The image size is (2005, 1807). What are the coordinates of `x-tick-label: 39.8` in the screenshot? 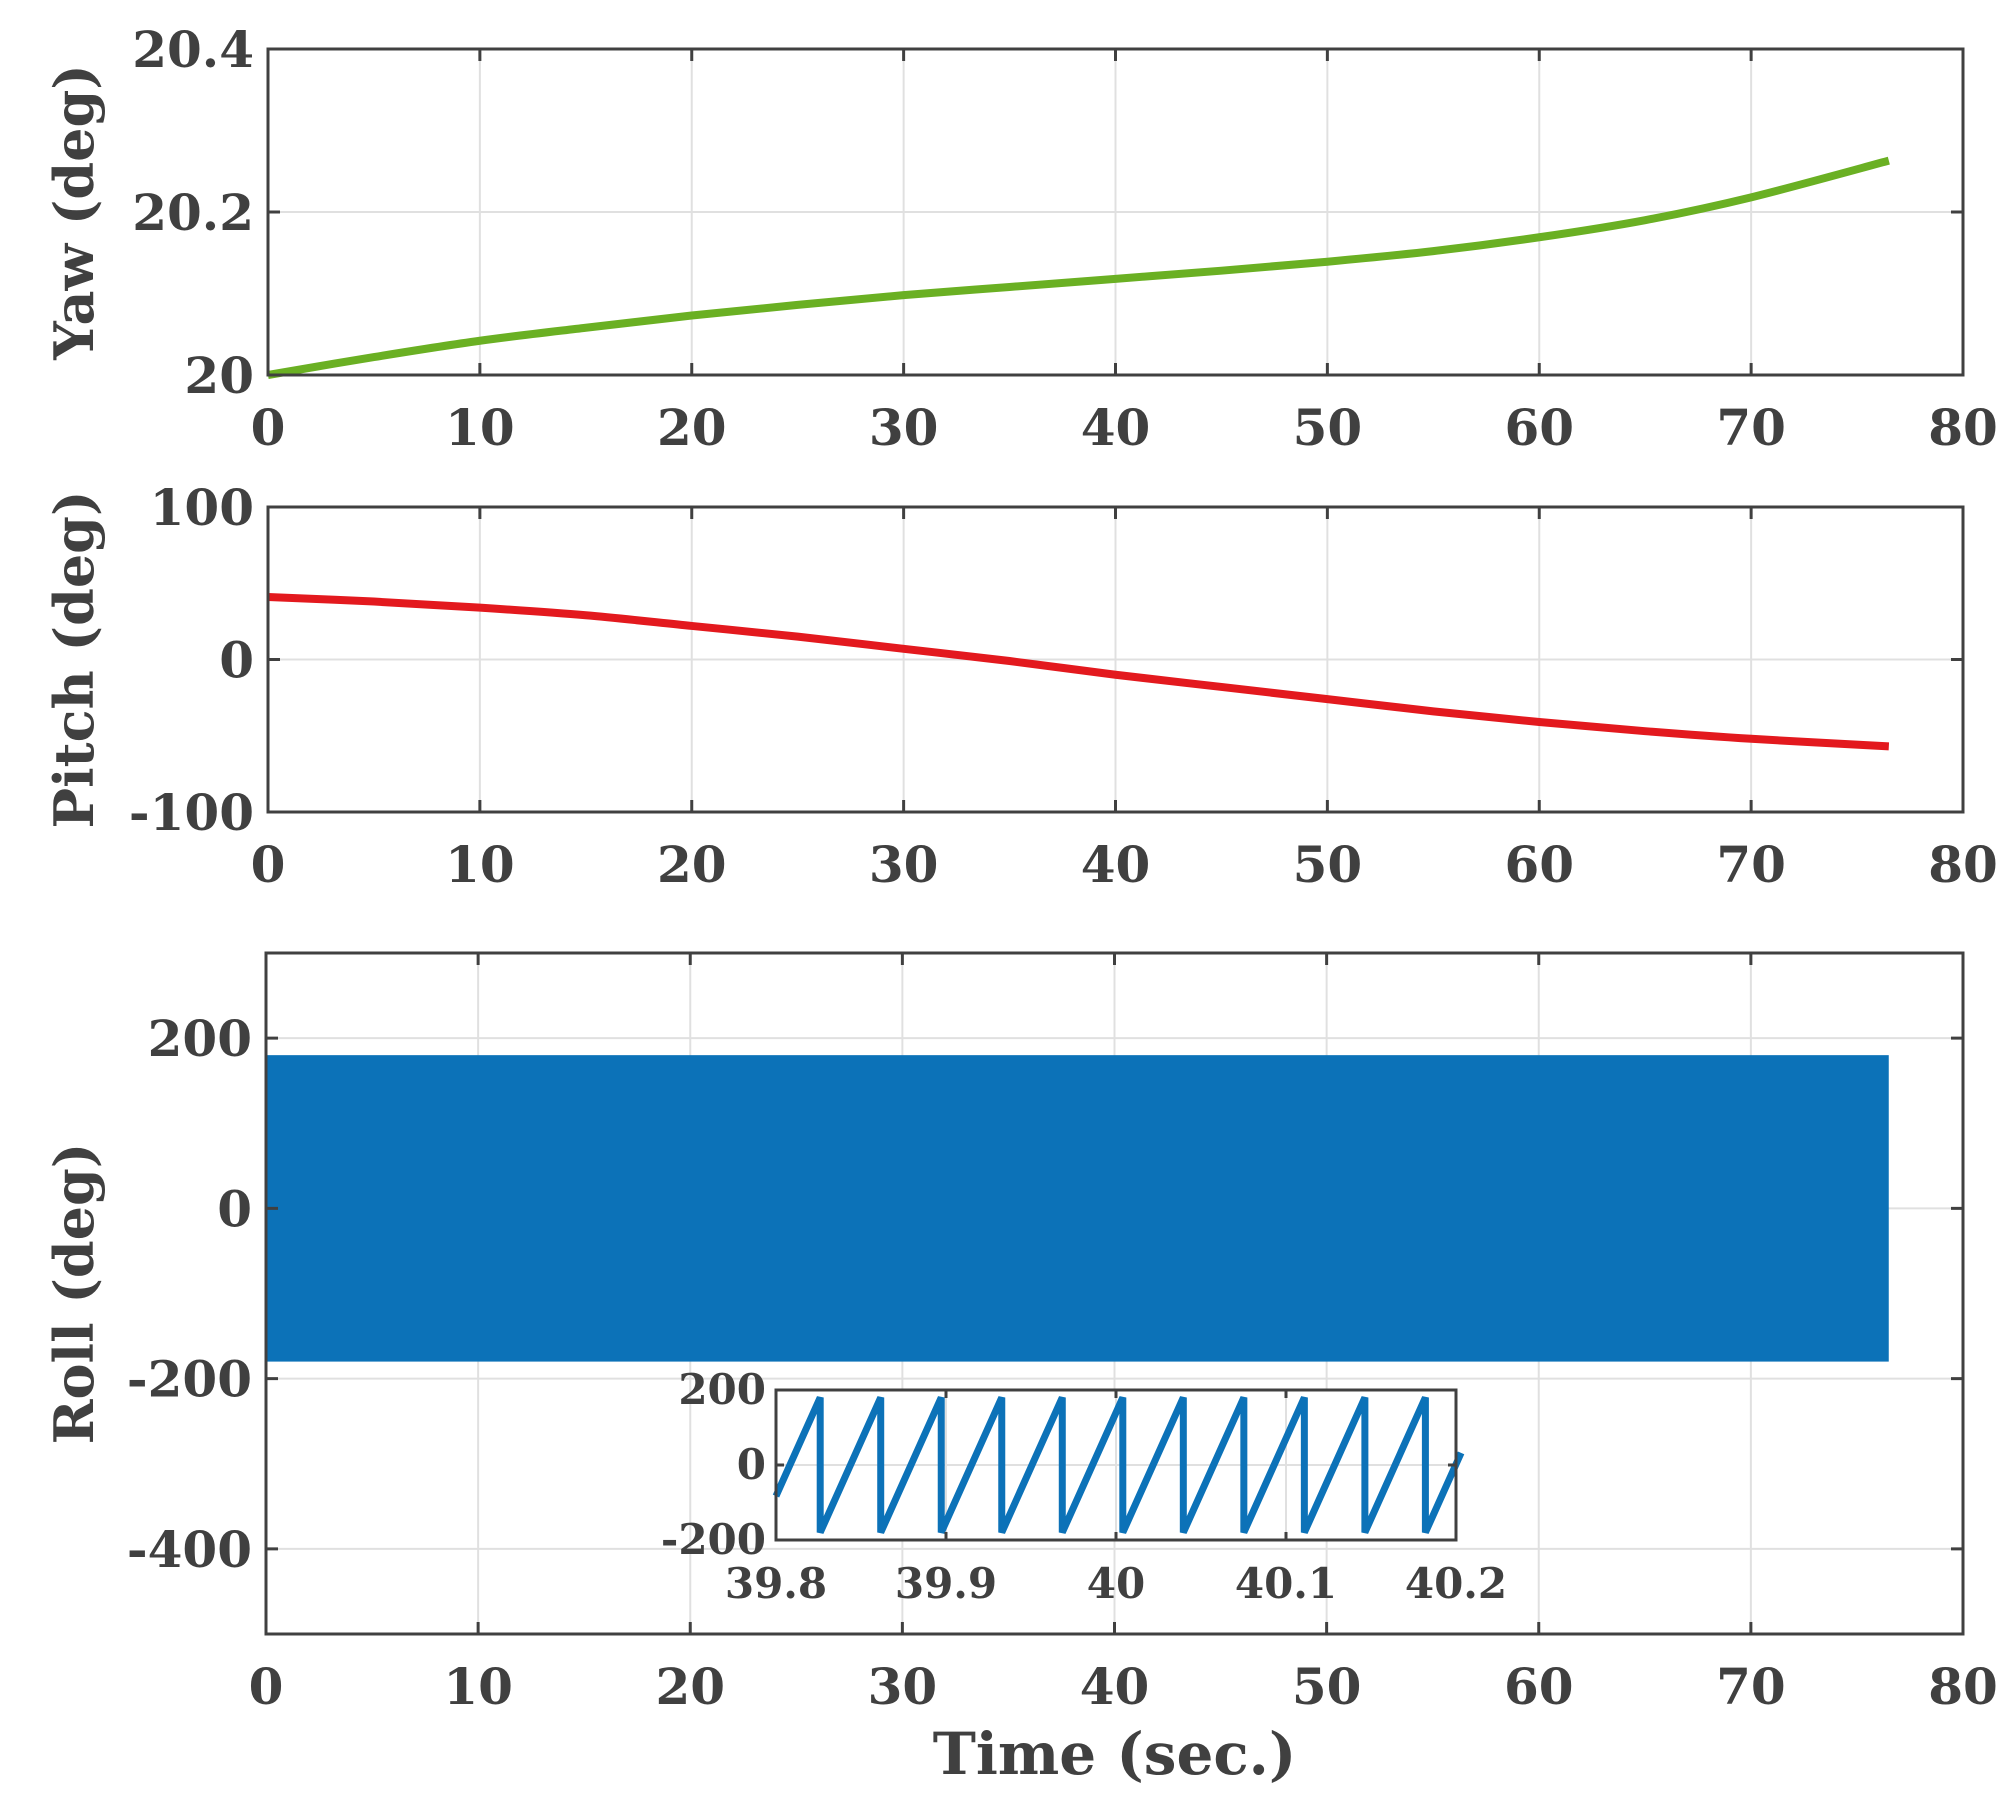 It's located at (776, 1583).